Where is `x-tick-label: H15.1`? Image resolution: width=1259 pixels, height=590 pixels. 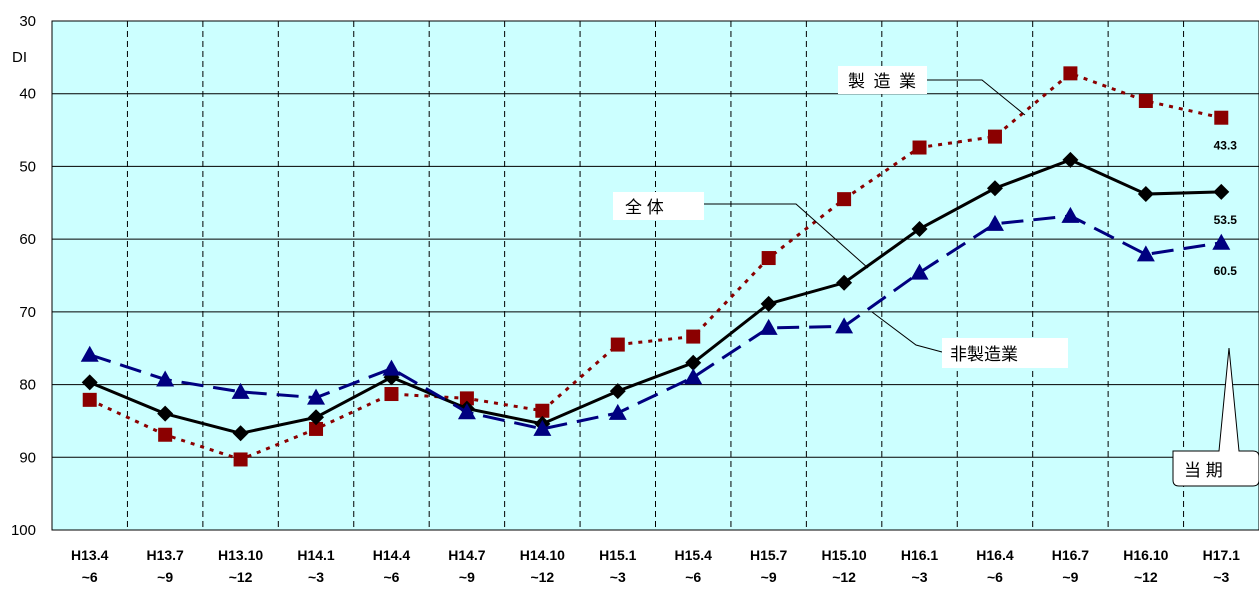 x-tick-label: H15.1 is located at coordinates (618, 555).